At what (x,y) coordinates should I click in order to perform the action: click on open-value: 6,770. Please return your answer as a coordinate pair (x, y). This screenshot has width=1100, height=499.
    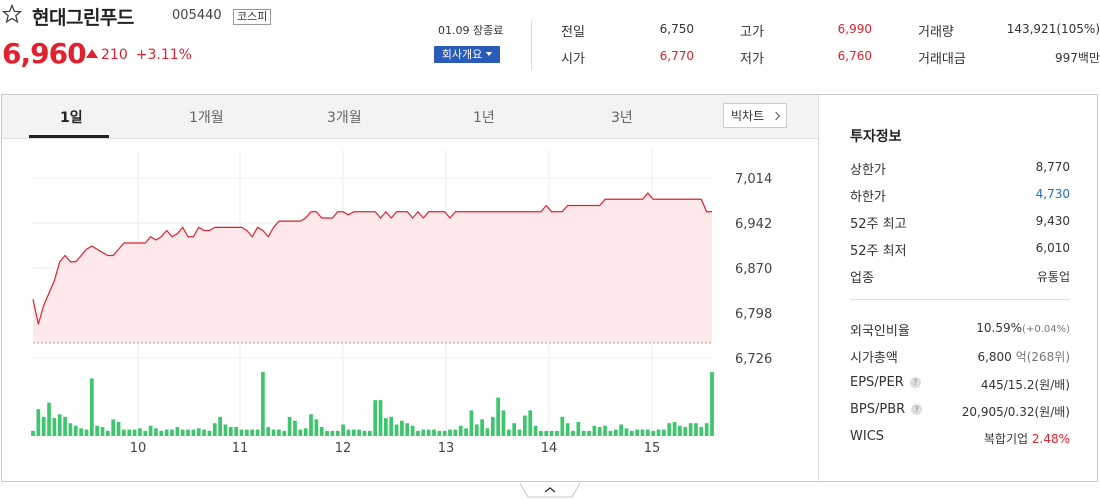
    Looking at the image, I should click on (676, 56).